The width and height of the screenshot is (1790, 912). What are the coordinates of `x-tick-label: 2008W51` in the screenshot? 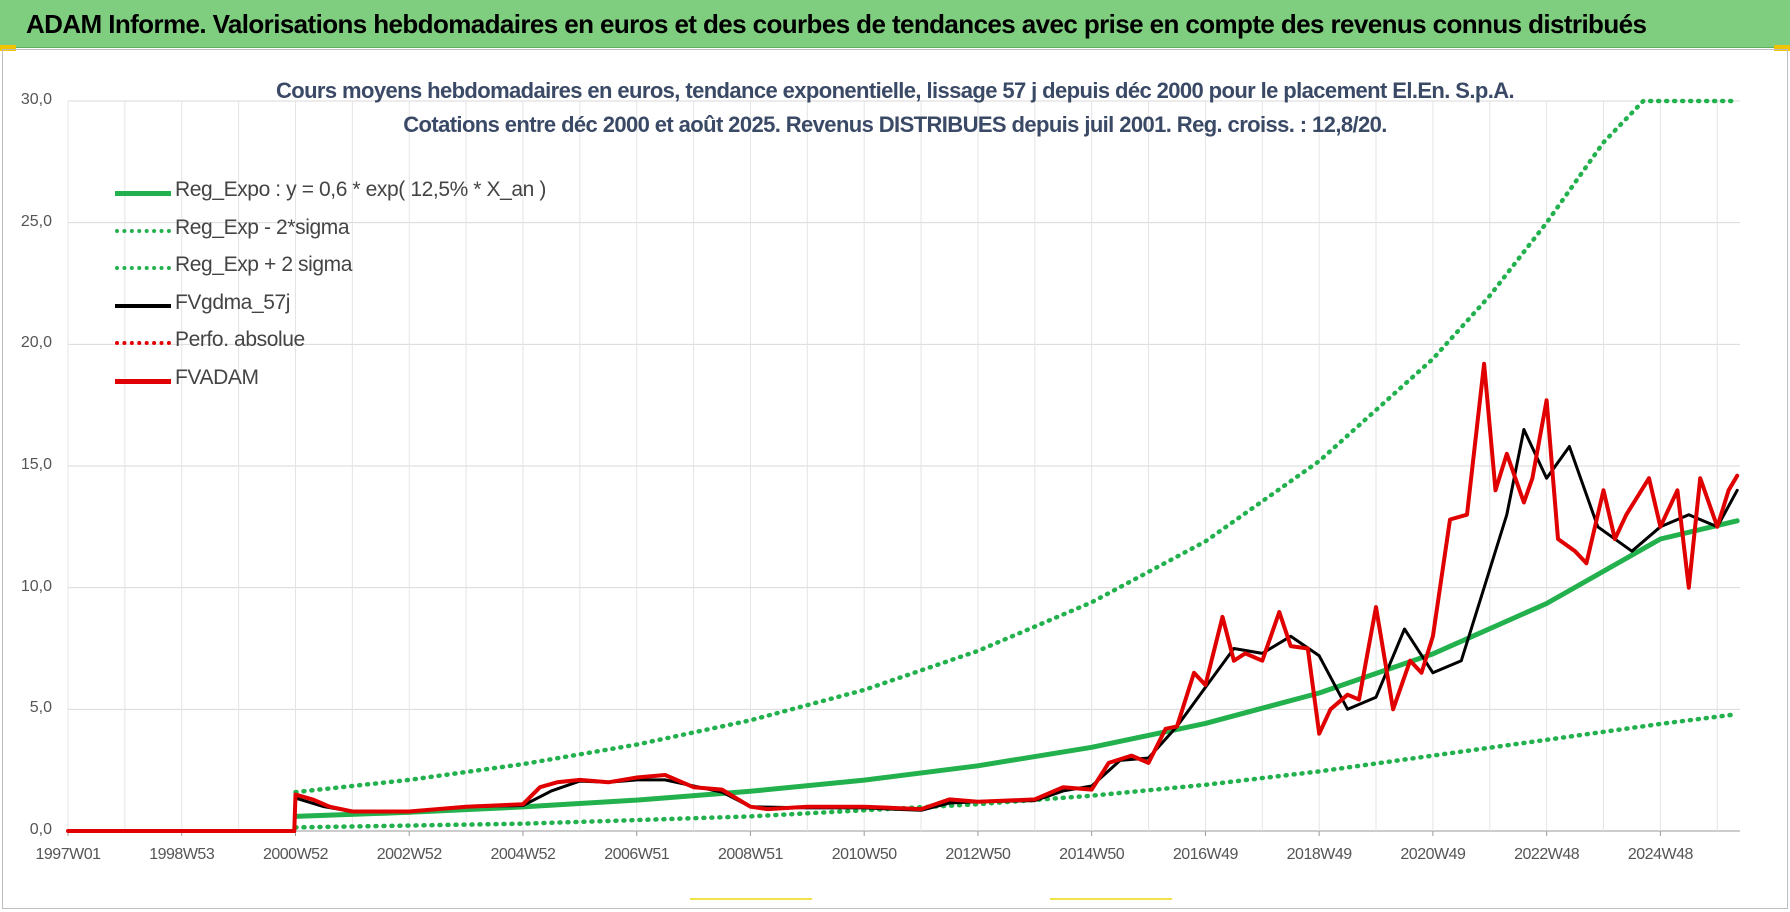 It's located at (750, 854).